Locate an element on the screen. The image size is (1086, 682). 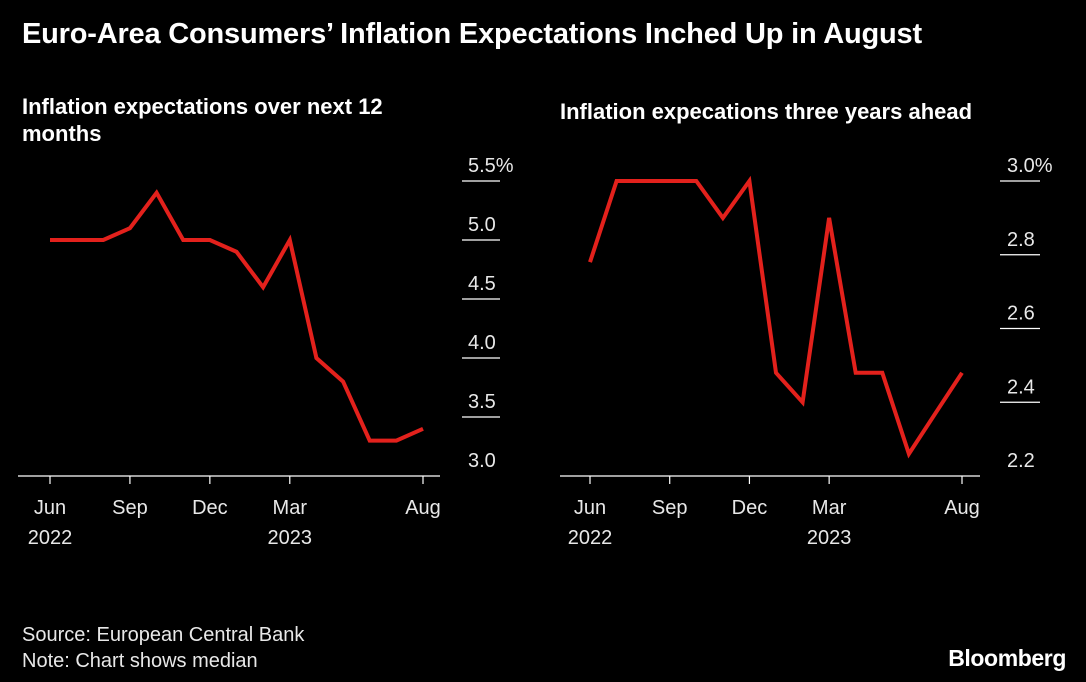
panel-1-series-line is located at coordinates (237, 316).